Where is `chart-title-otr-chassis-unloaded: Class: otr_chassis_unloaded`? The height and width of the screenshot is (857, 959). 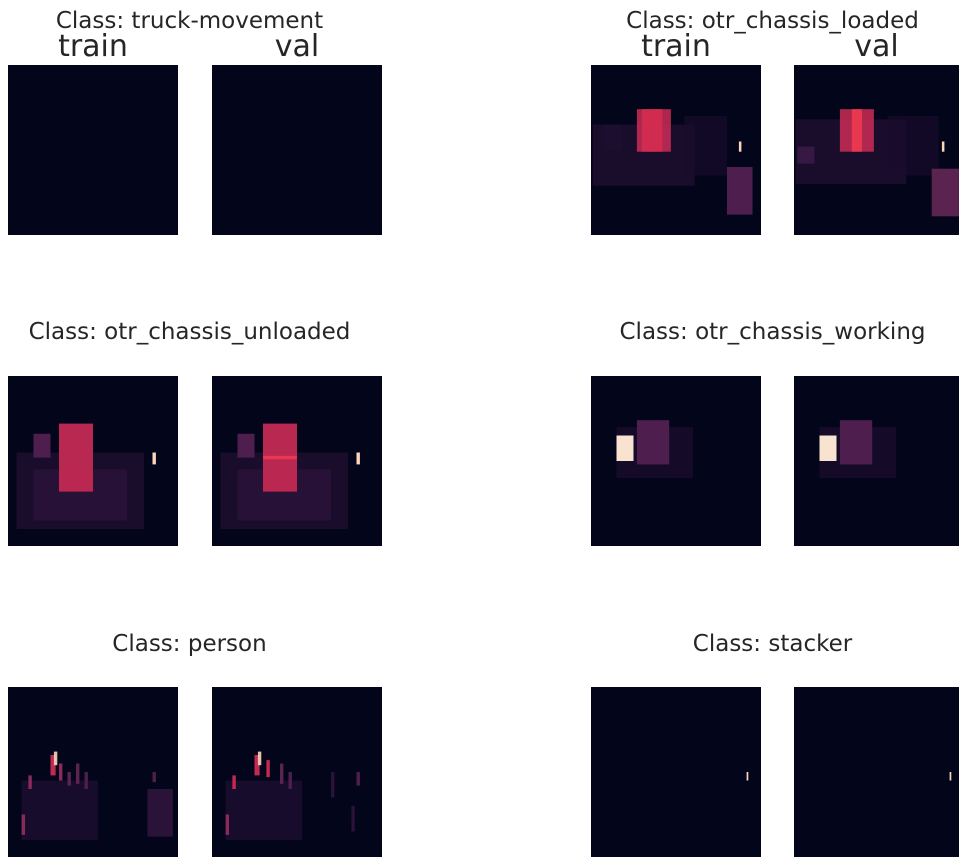
chart-title-otr-chassis-unloaded: Class: otr_chassis_unloaded is located at coordinates (189, 332).